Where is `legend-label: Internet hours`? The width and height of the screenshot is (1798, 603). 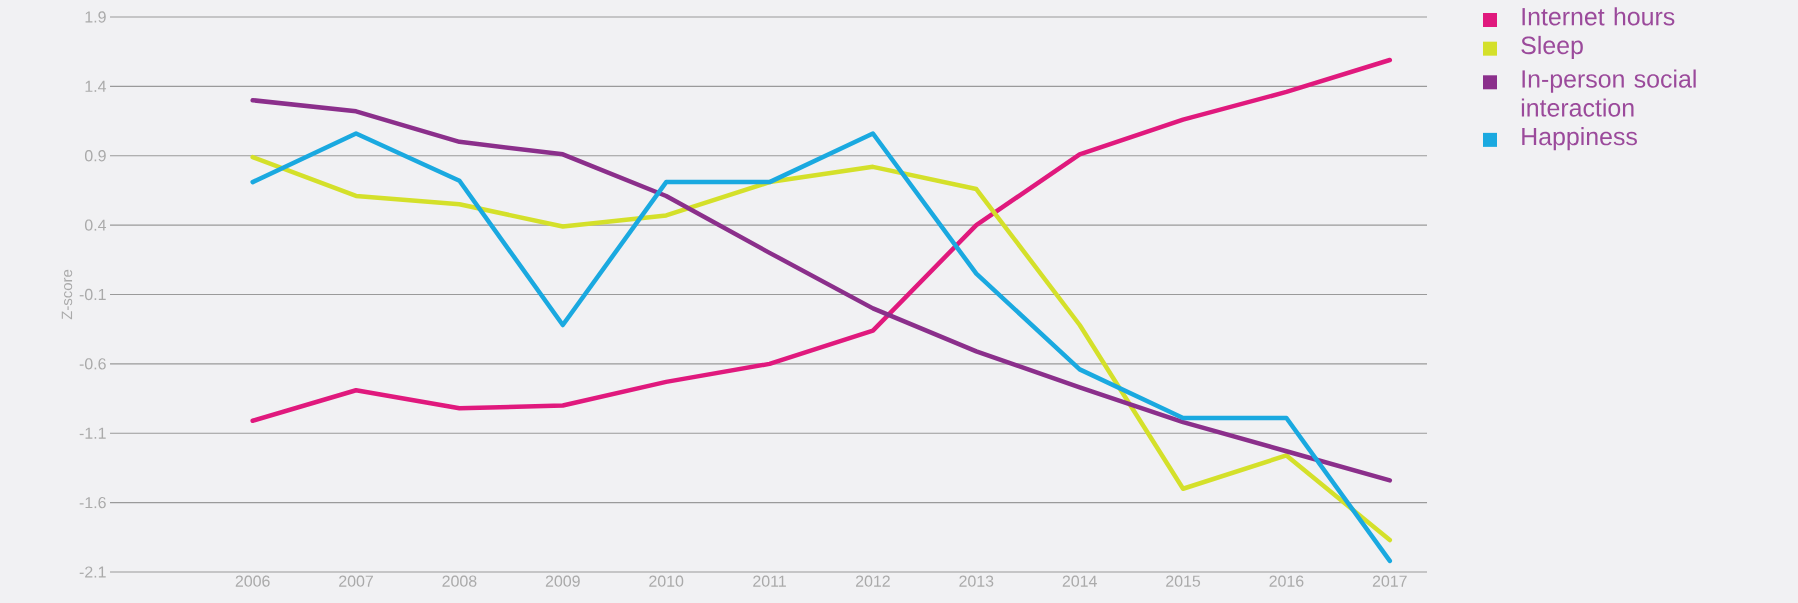
legend-label: Internet hours is located at coordinates (1598, 16).